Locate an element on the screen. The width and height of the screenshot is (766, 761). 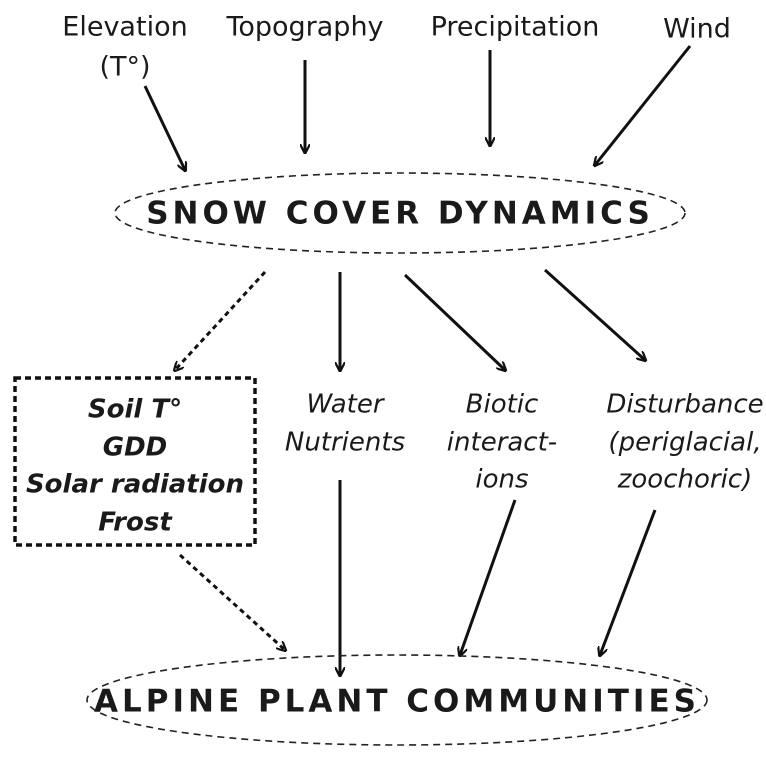
microclimate-label: GDD is located at coordinates (135, 448).